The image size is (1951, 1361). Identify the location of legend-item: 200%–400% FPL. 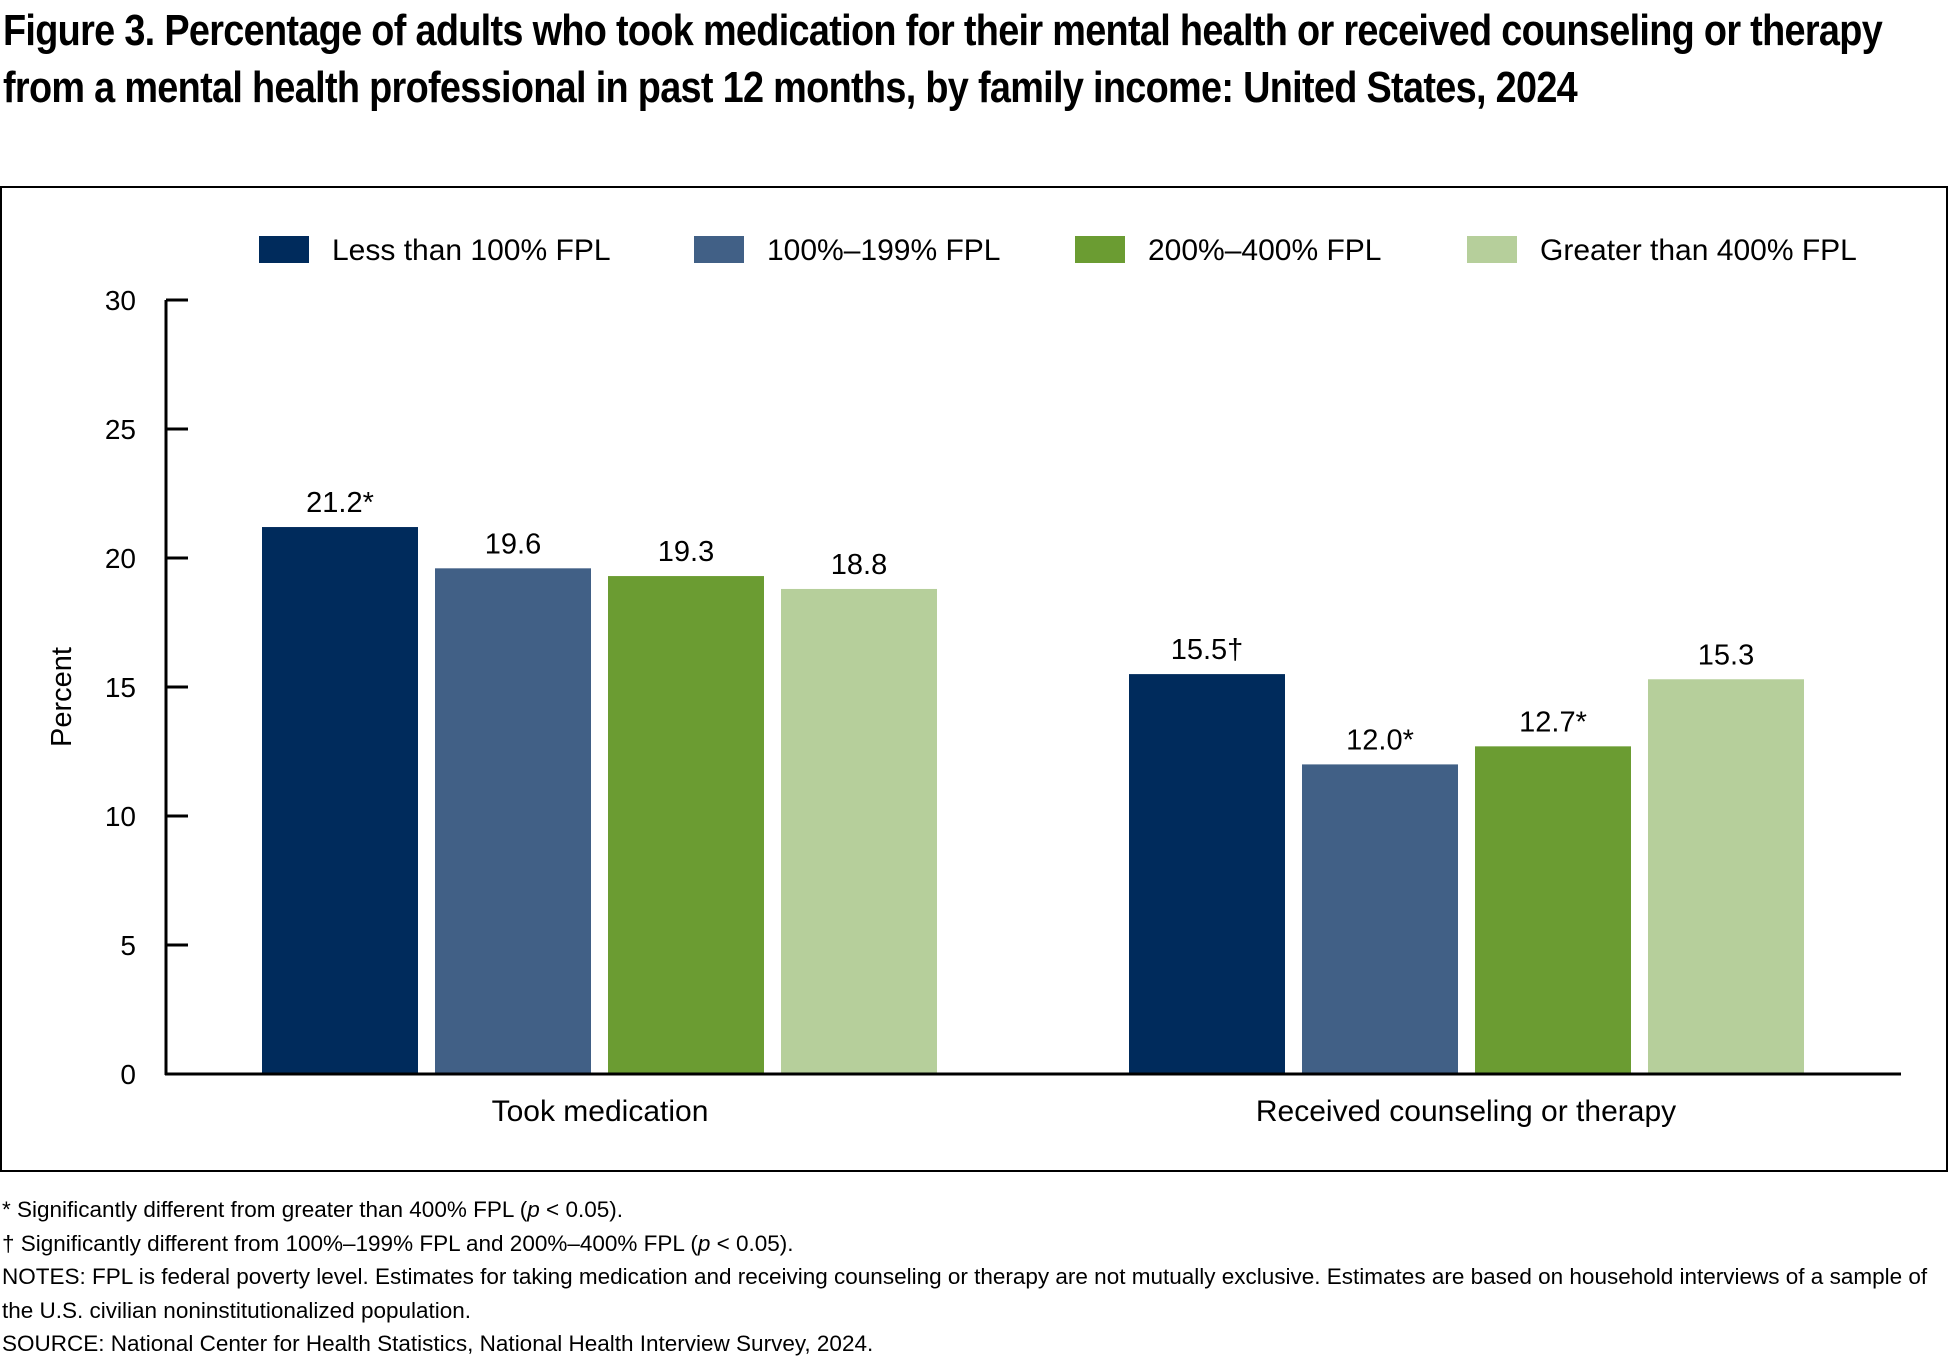
(1228, 250).